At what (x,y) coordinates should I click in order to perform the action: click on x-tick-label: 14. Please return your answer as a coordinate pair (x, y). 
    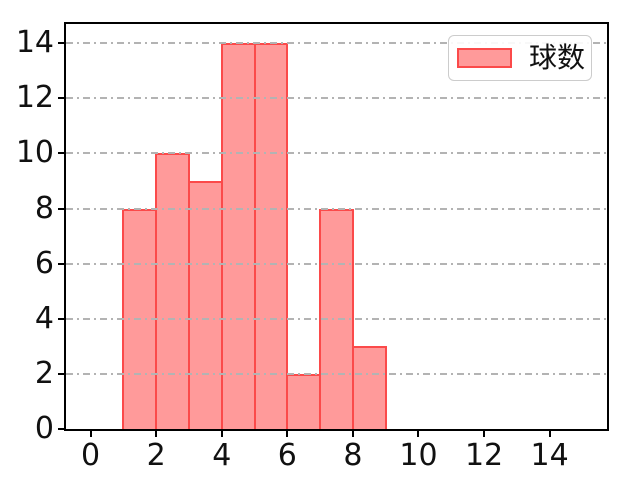
    Looking at the image, I should click on (549, 455).